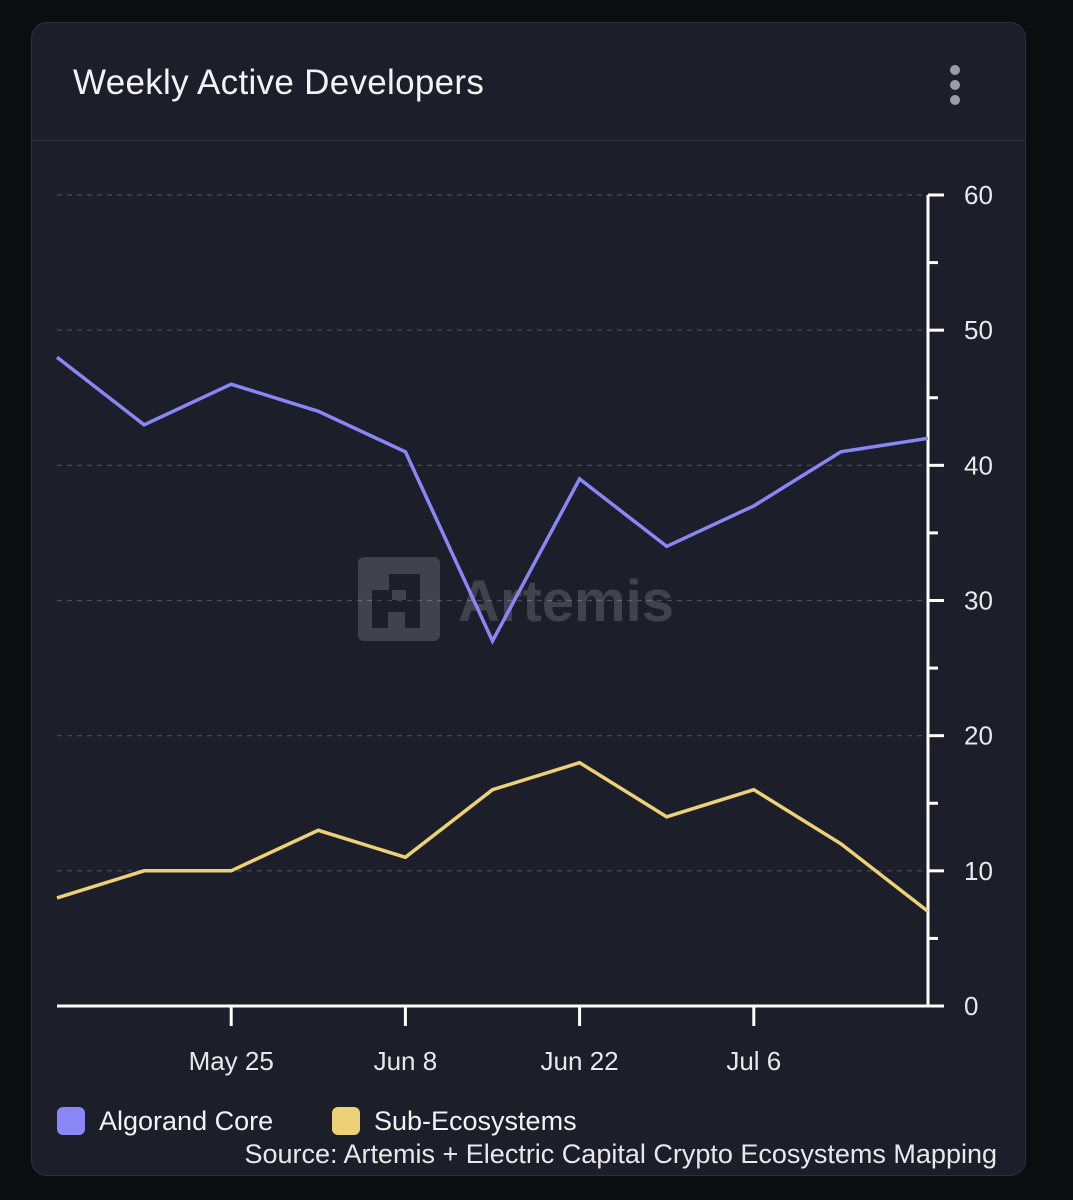  Describe the element at coordinates (231, 1061) in the screenshot. I see `x-tick-label: May 25` at that location.